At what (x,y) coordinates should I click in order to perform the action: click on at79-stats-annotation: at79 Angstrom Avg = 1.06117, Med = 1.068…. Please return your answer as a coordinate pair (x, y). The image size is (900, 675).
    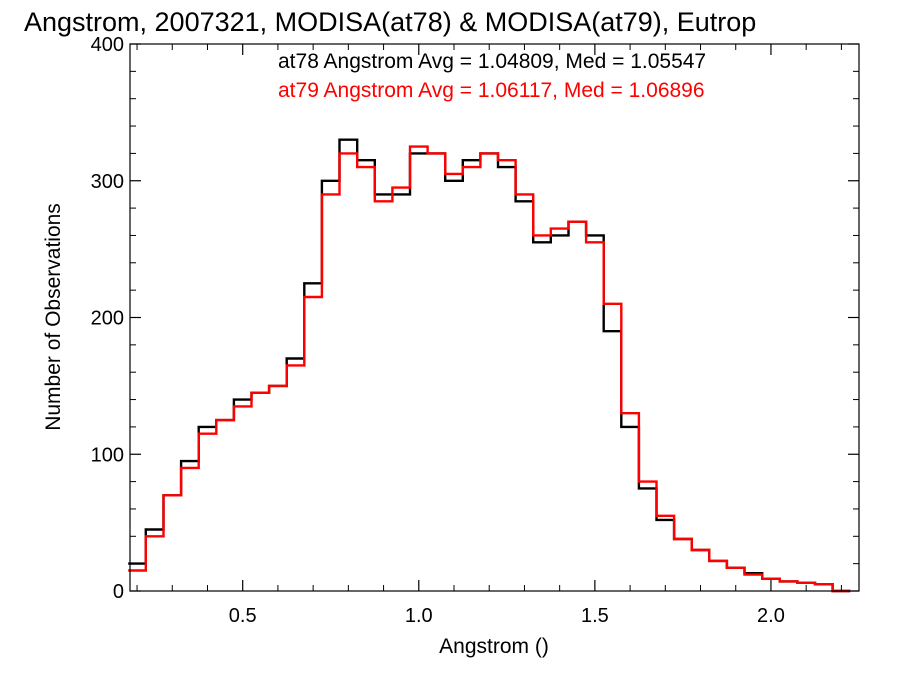
    Looking at the image, I should click on (491, 90).